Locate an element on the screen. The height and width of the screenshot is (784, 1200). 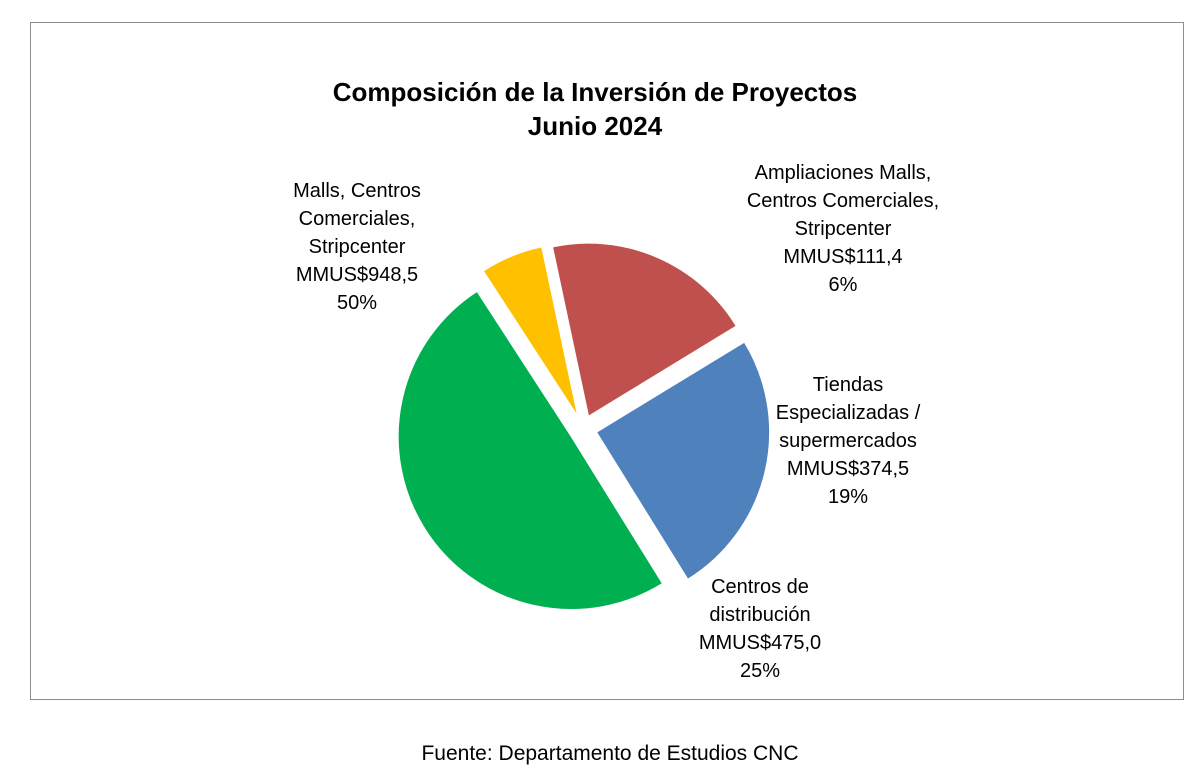
slice-name-line: Especializadas / is located at coordinates (848, 413).